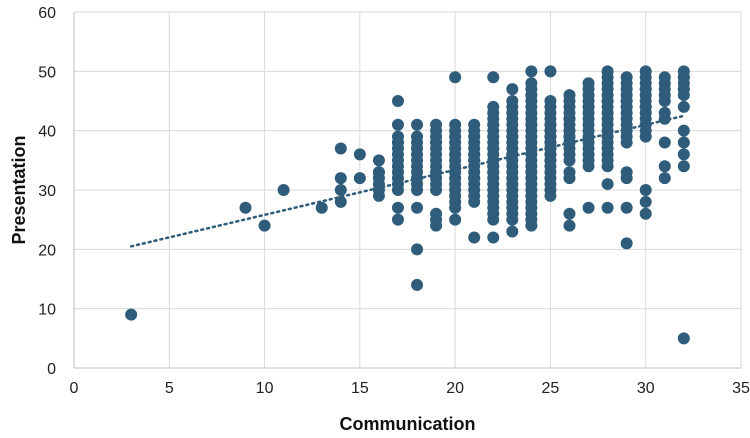 This screenshot has height=438, width=750. What do you see at coordinates (360, 388) in the screenshot?
I see `x-tick-label: 15` at bounding box center [360, 388].